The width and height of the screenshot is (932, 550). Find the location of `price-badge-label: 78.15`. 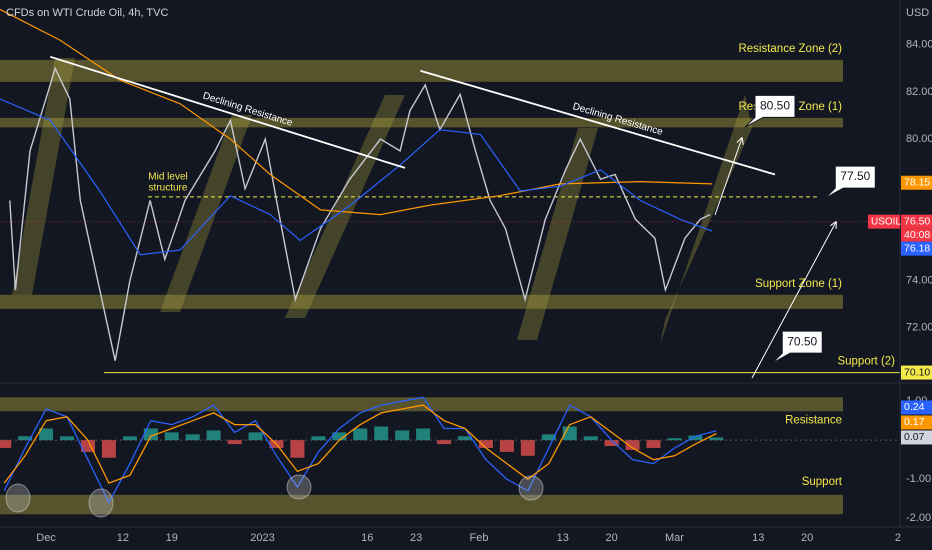

price-badge-label: 78.15 is located at coordinates (917, 183).